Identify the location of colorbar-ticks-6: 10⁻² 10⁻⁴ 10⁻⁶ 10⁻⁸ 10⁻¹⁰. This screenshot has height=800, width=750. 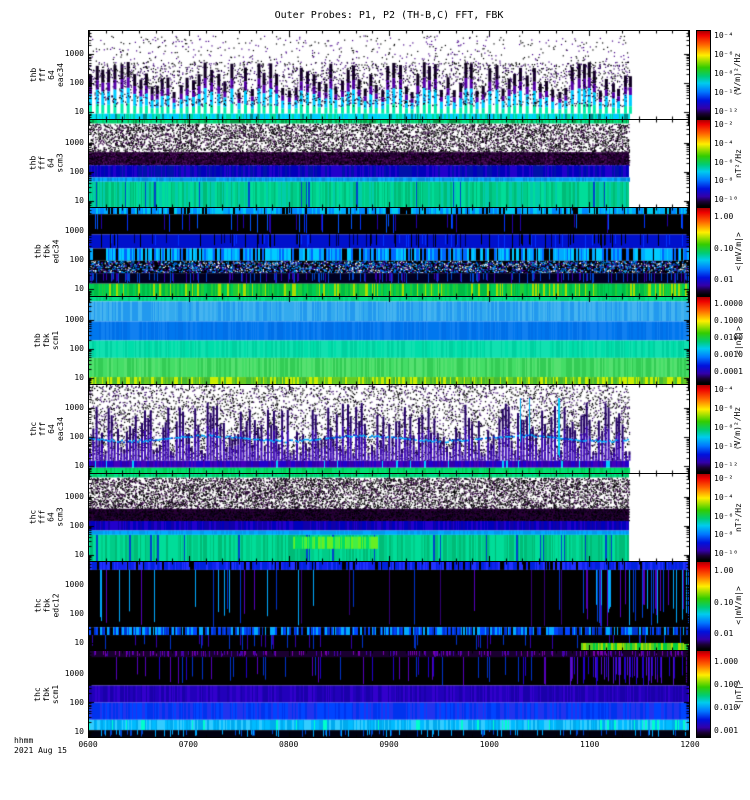
(731, 517).